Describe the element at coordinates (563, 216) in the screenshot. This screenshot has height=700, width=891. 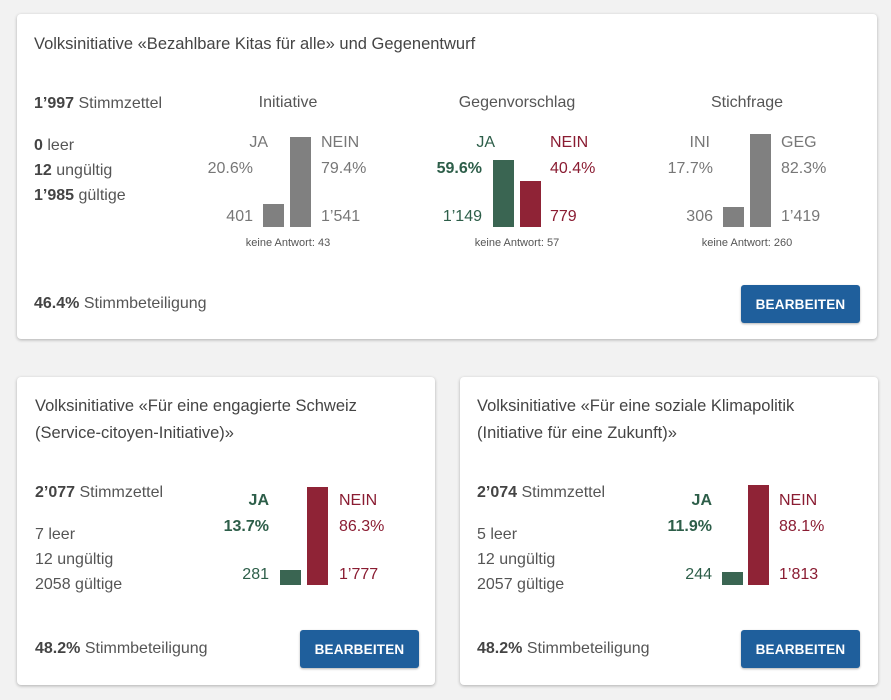
I see `right-count: 779` at that location.